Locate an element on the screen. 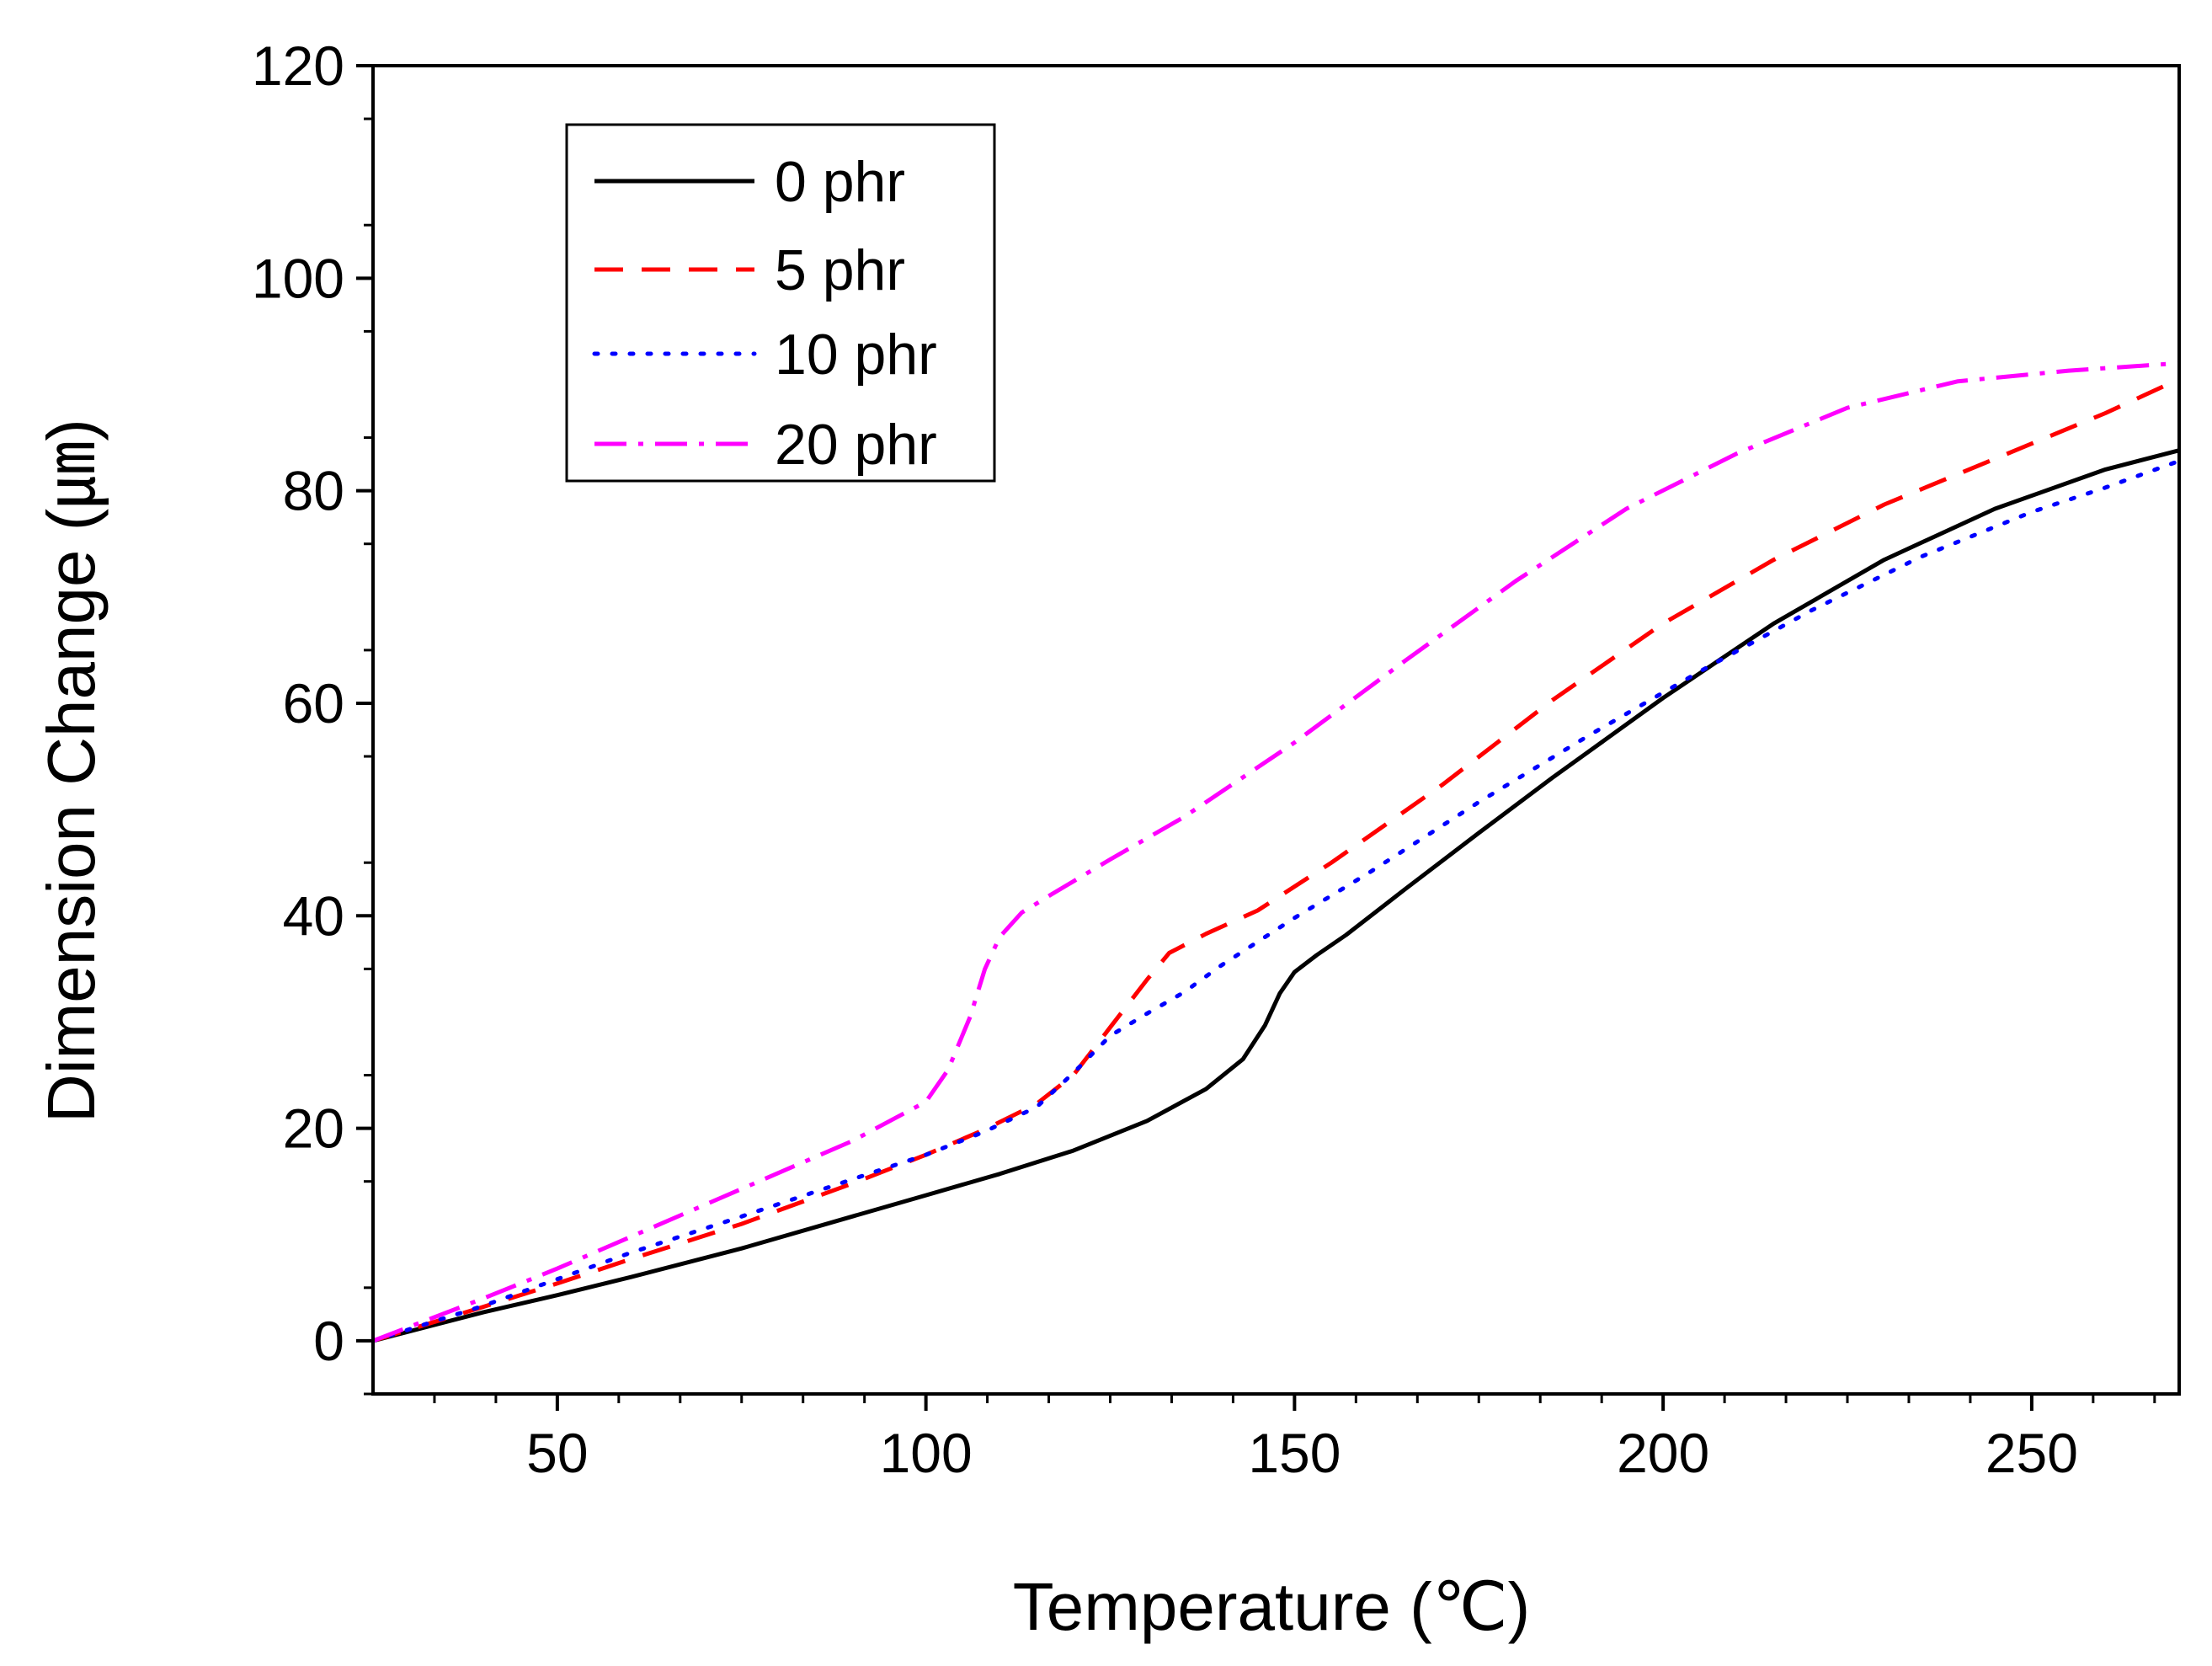 This screenshot has width=2212, height=1666. legend-label: 20 phr is located at coordinates (856, 445).